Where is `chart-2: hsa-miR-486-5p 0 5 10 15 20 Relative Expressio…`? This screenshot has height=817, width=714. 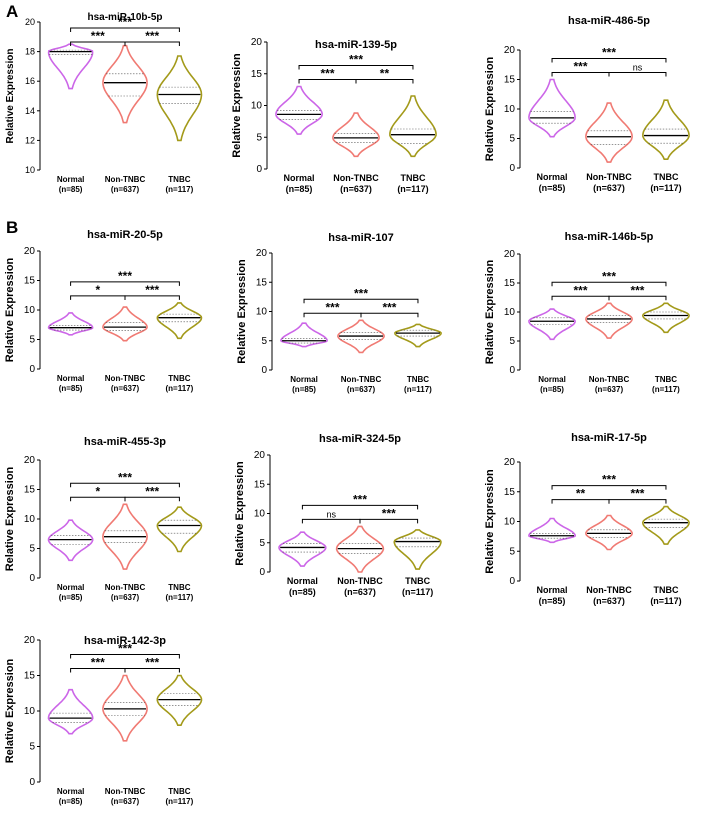
chart-2: hsa-miR-486-5p 0 5 10 15 20 Relative Expressio… is located at coordinates (587, 104).